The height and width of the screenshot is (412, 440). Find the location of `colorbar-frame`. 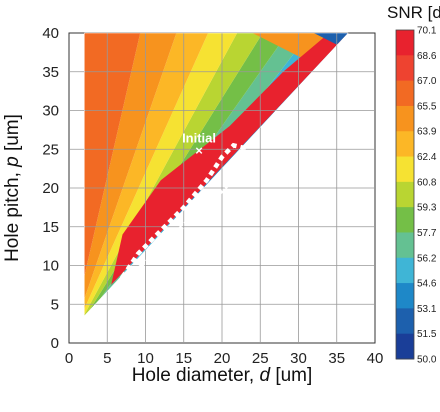

colorbar-frame is located at coordinates (405, 194).